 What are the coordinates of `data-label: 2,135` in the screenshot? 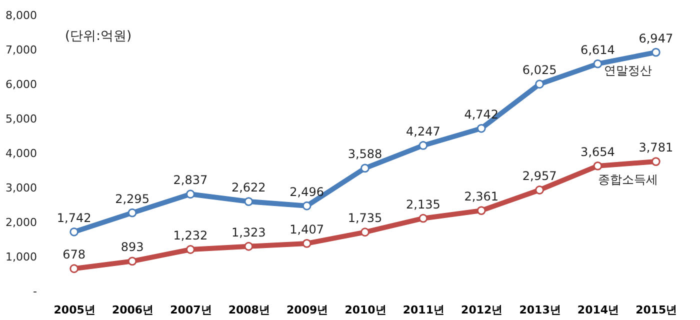 It's located at (423, 204).